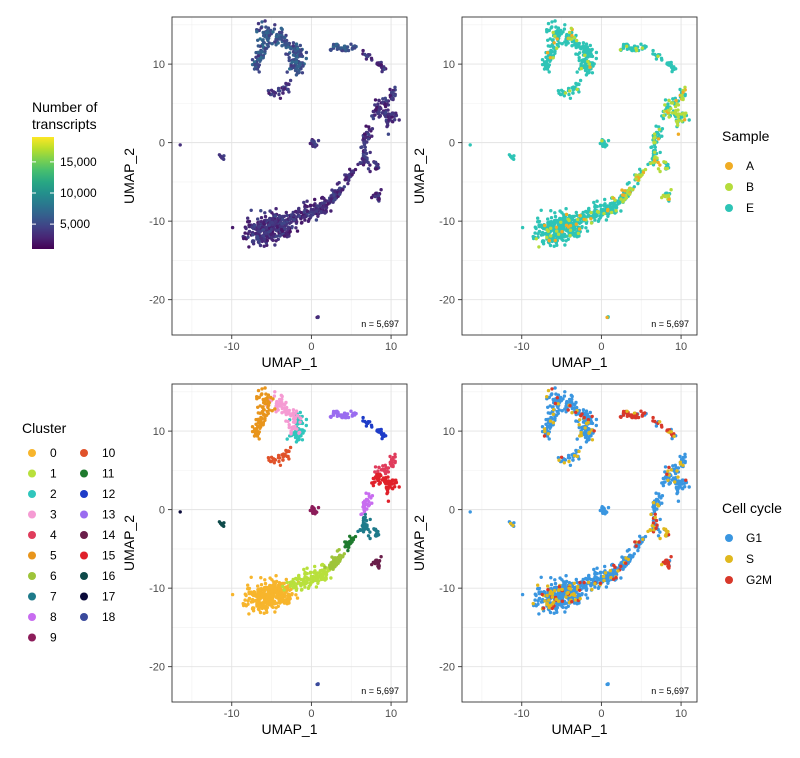  I want to click on y-tick-label: -20, so click(157, 301).